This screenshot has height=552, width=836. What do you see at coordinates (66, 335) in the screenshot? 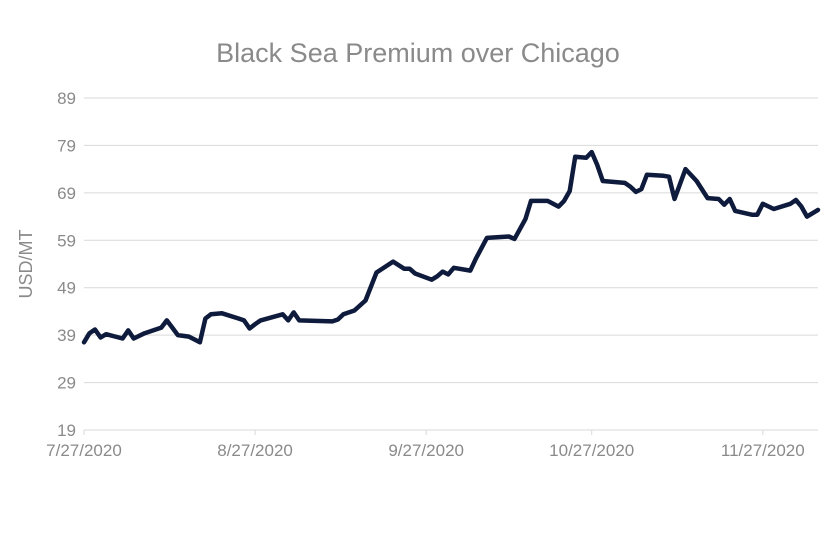
I see `y-tick-label: 39` at bounding box center [66, 335].